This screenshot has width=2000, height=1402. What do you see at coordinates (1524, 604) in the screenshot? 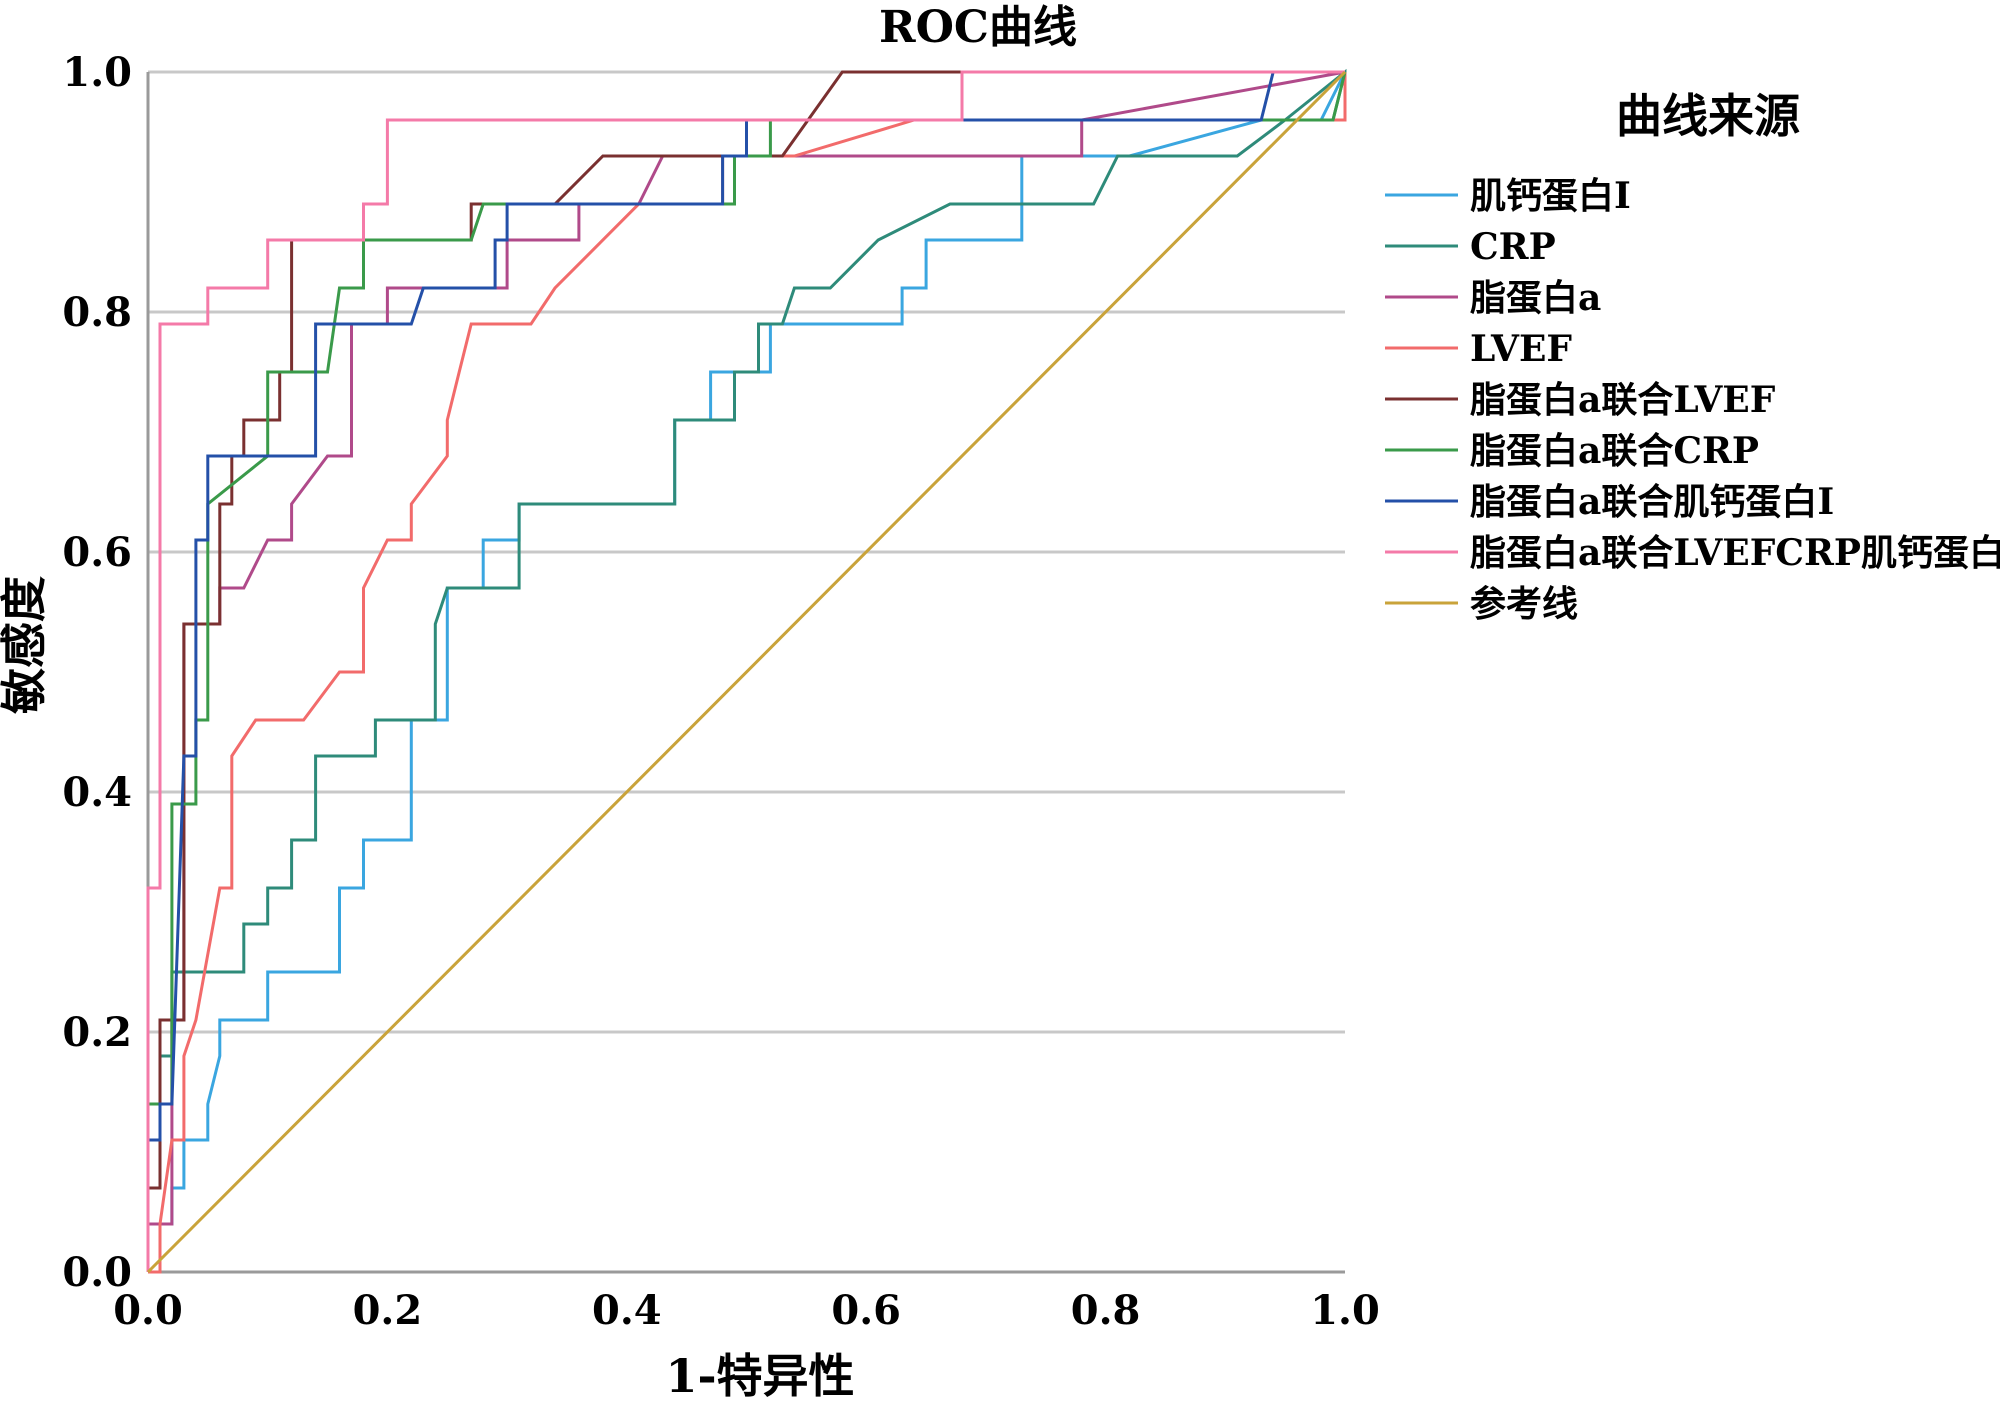
I see `legend-item-label: 参考线` at bounding box center [1524, 604].